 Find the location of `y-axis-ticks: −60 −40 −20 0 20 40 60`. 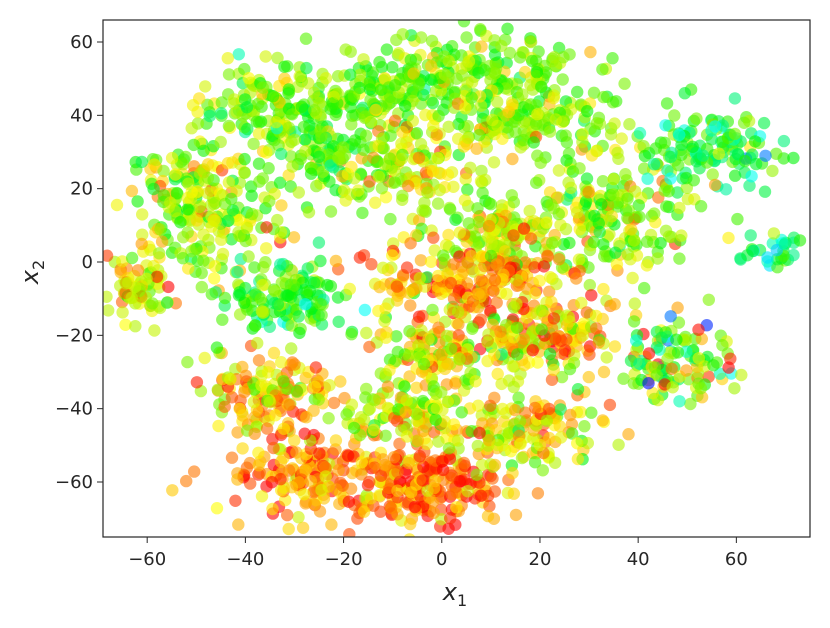

y-axis-ticks: −60 −40 −20 0 20 40 60 is located at coordinates (79, 262).